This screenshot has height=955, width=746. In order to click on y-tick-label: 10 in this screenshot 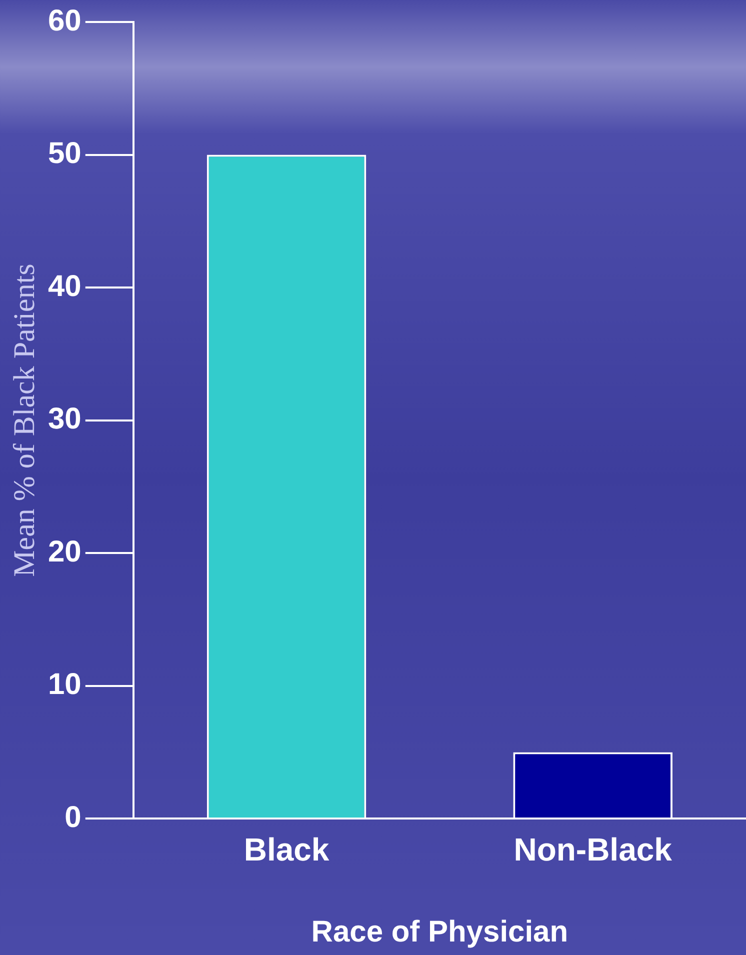, I will do `click(65, 685)`.